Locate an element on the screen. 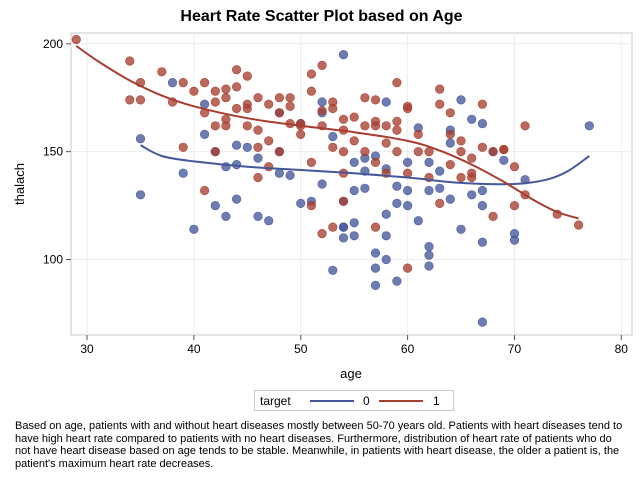 This screenshot has width=643, height=480. legend-label-0: 0 is located at coordinates (366, 401).